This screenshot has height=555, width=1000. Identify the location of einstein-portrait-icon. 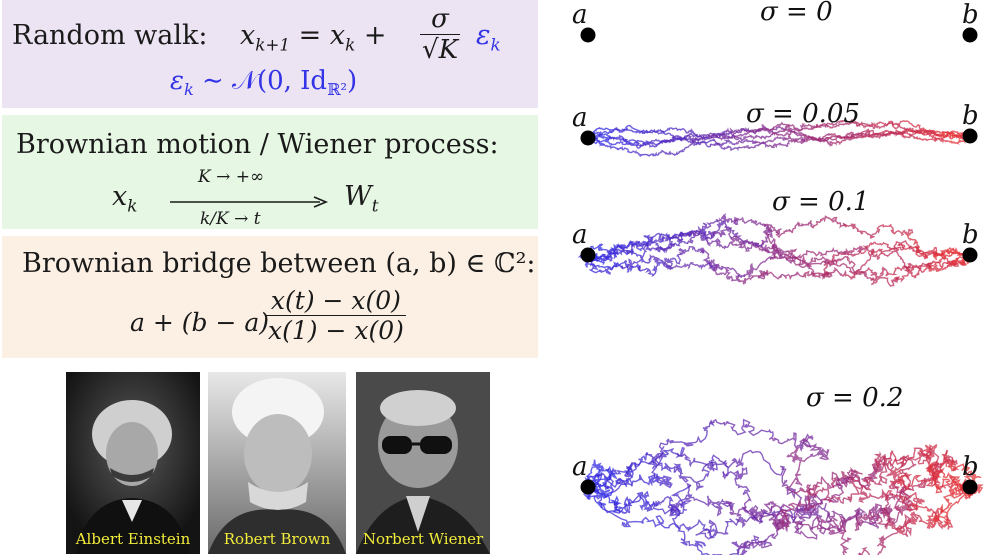
(133, 463).